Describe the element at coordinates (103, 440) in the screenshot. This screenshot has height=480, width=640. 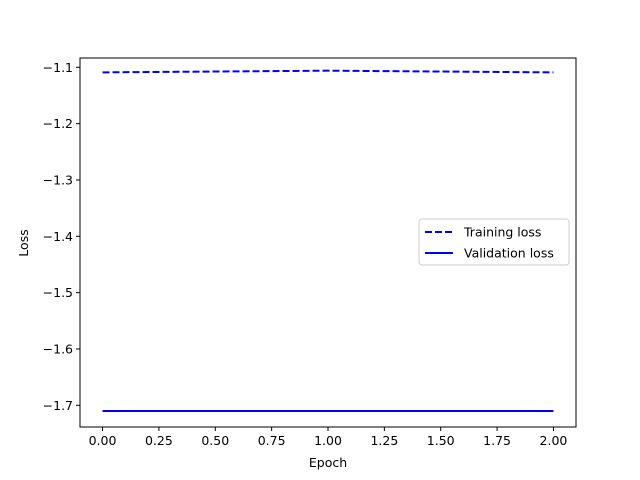
I see `x-tick-label: 0.00` at that location.